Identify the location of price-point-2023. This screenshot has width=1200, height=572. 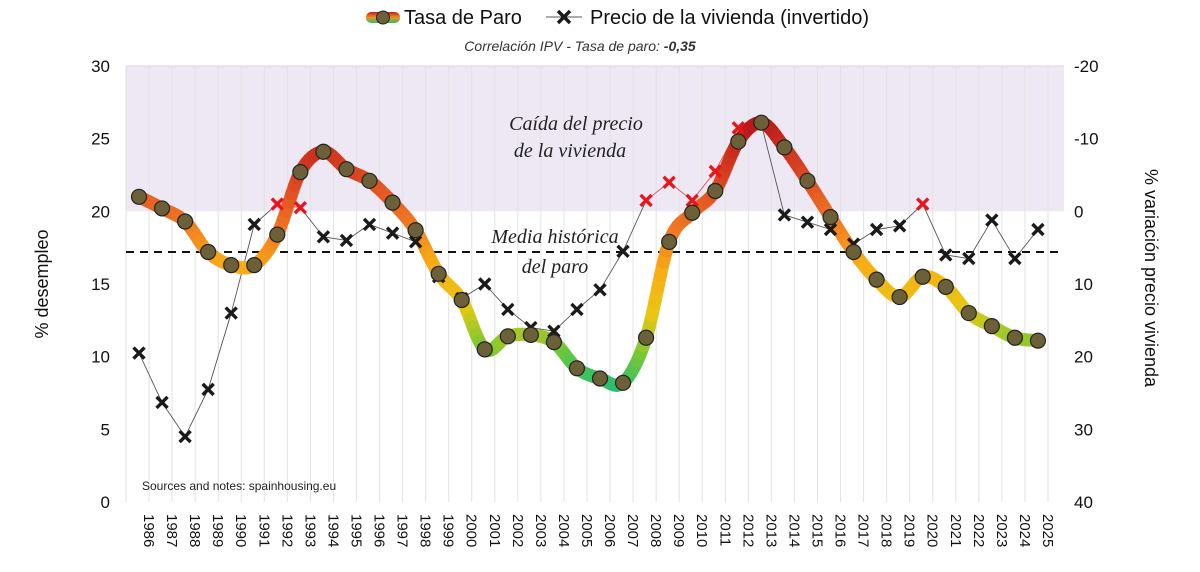
(992, 220).